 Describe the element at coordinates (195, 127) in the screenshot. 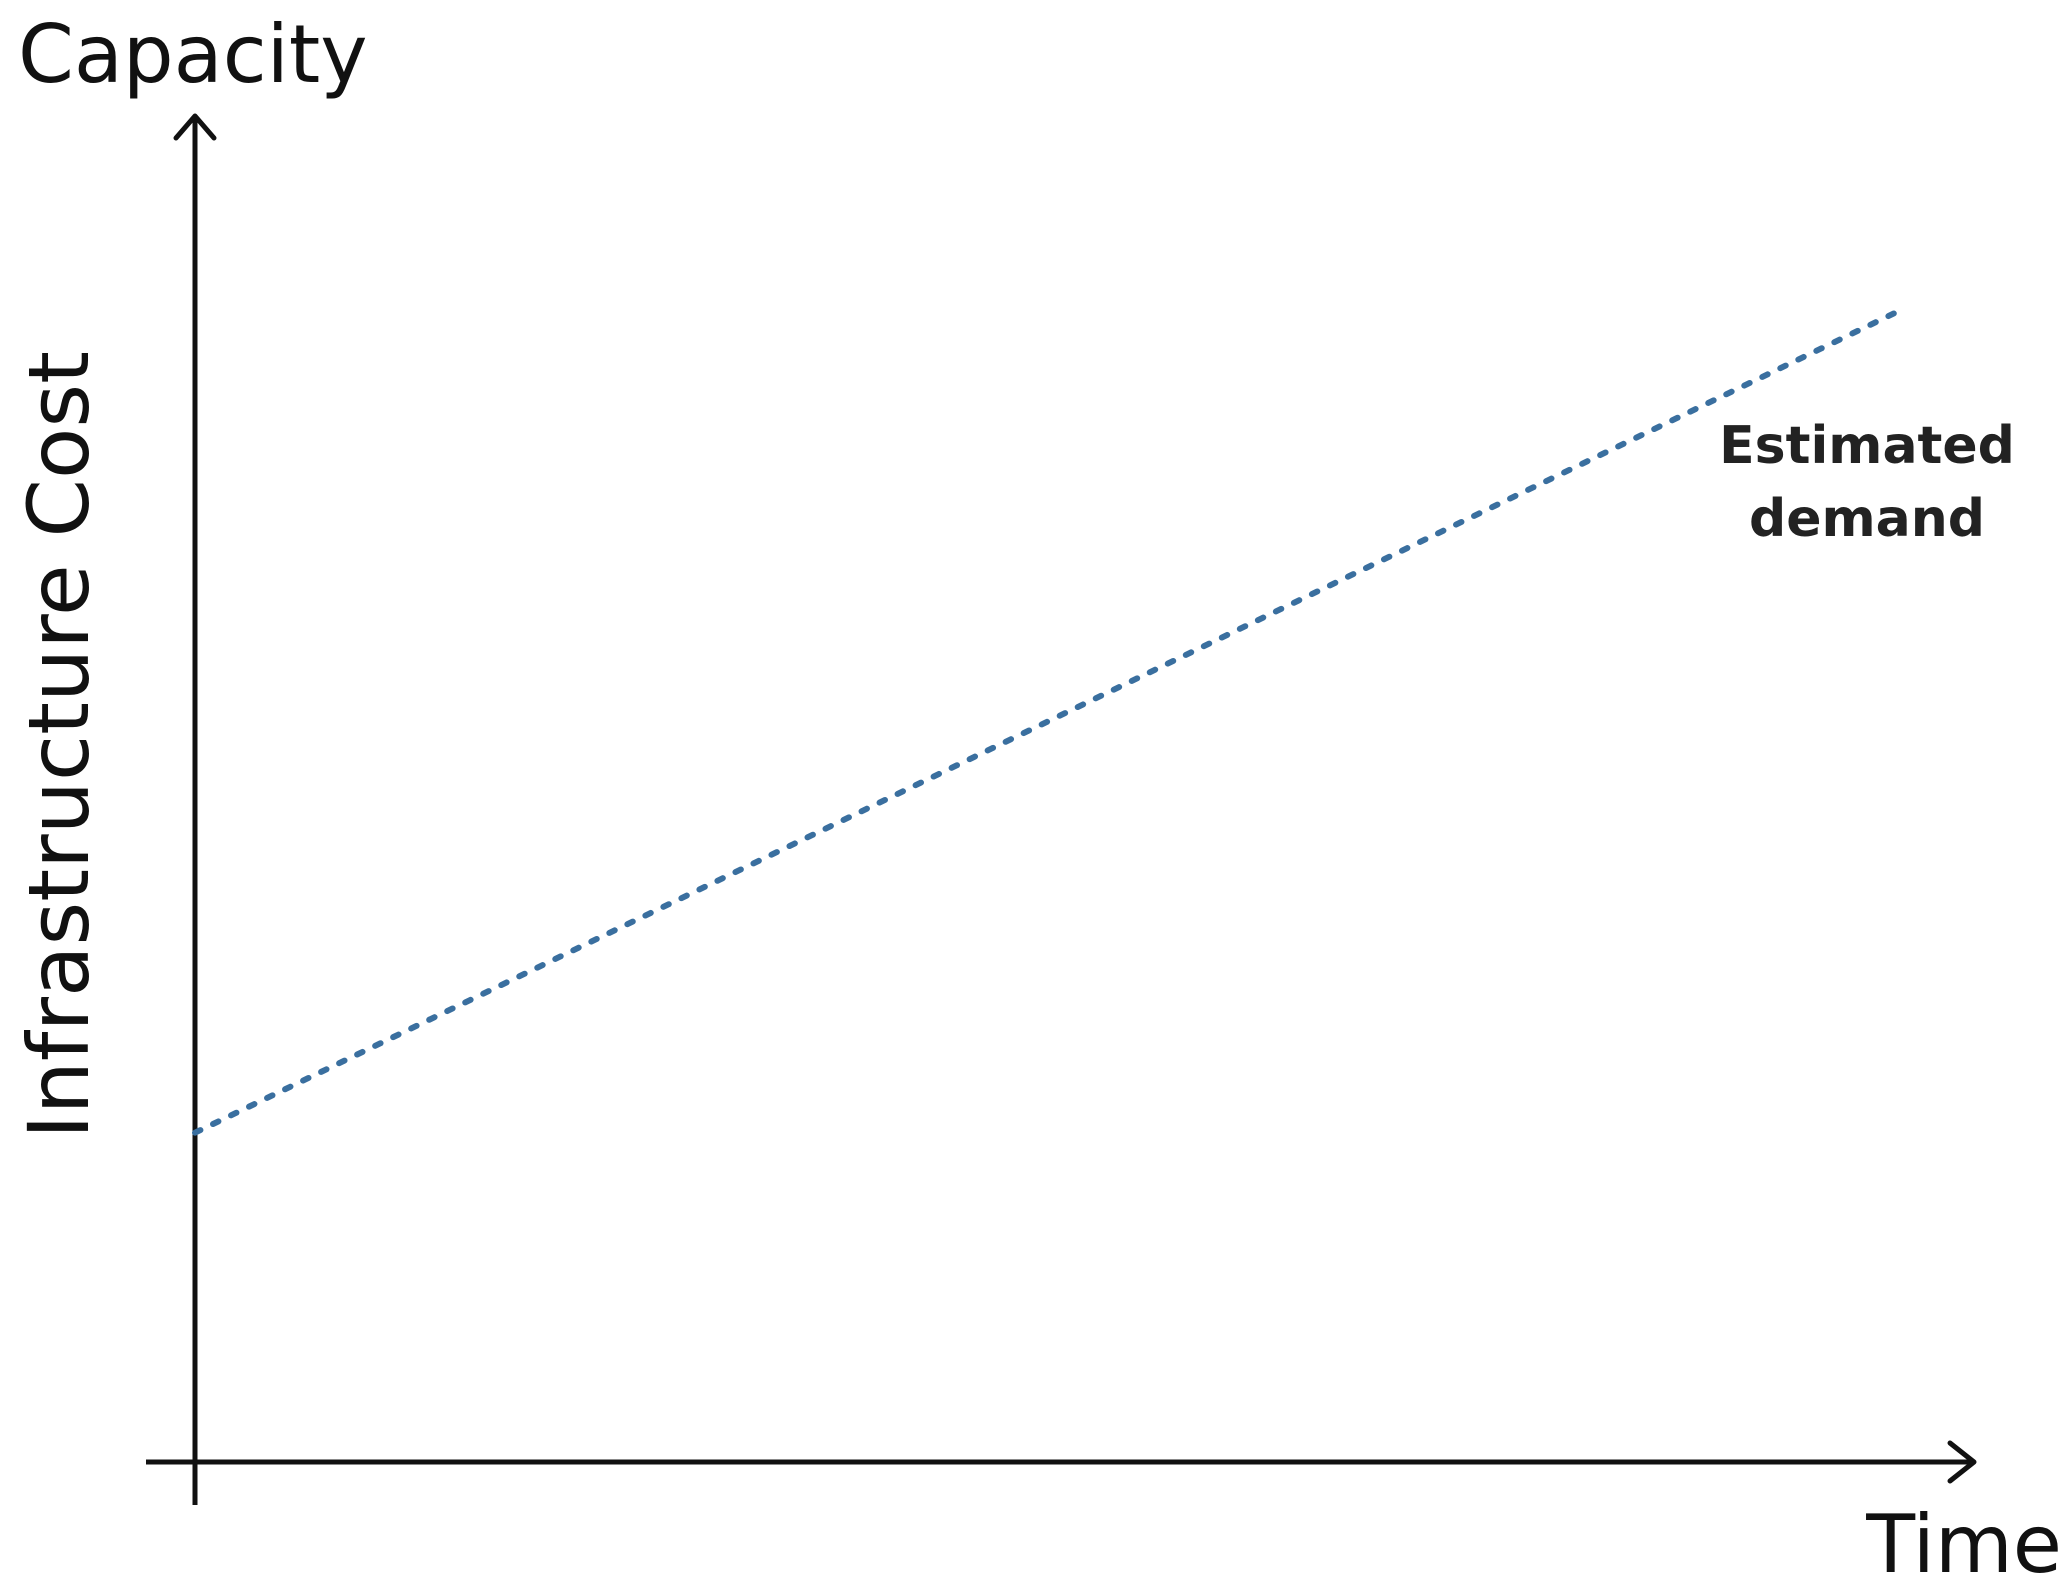

I see `y-axis-arrow` at that location.